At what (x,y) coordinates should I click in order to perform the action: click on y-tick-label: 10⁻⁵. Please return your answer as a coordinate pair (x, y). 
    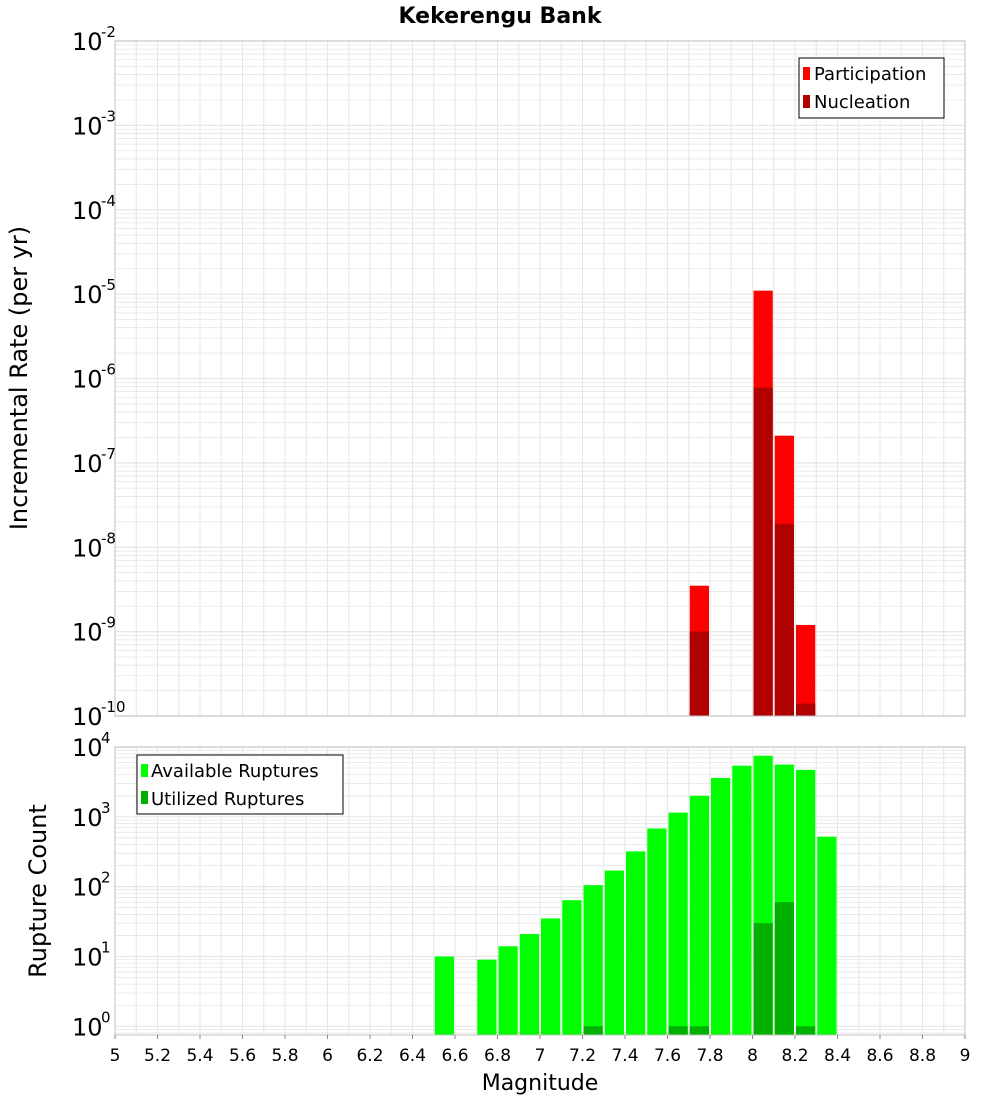
    Looking at the image, I should click on (94, 292).